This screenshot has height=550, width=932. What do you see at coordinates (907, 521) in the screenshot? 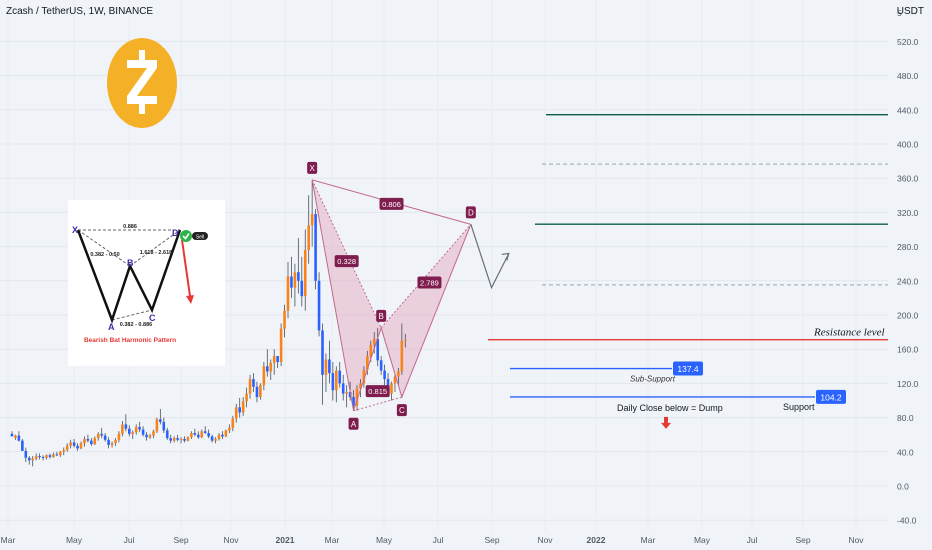
I see `y-tick-label: -40.0` at bounding box center [907, 521].